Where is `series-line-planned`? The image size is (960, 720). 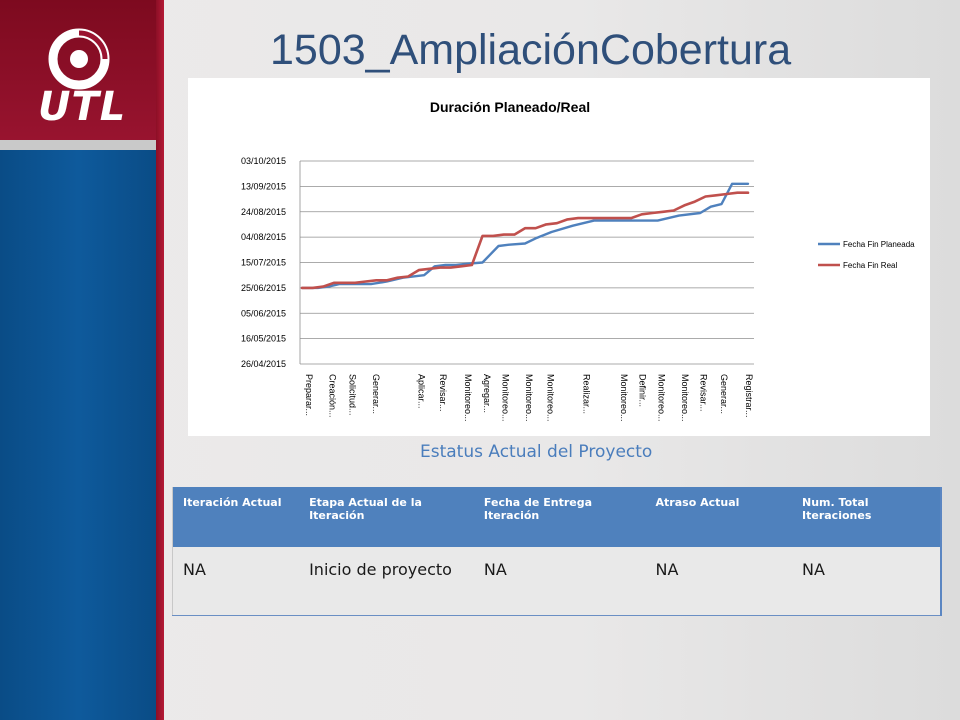
series-line-planned is located at coordinates (525, 236).